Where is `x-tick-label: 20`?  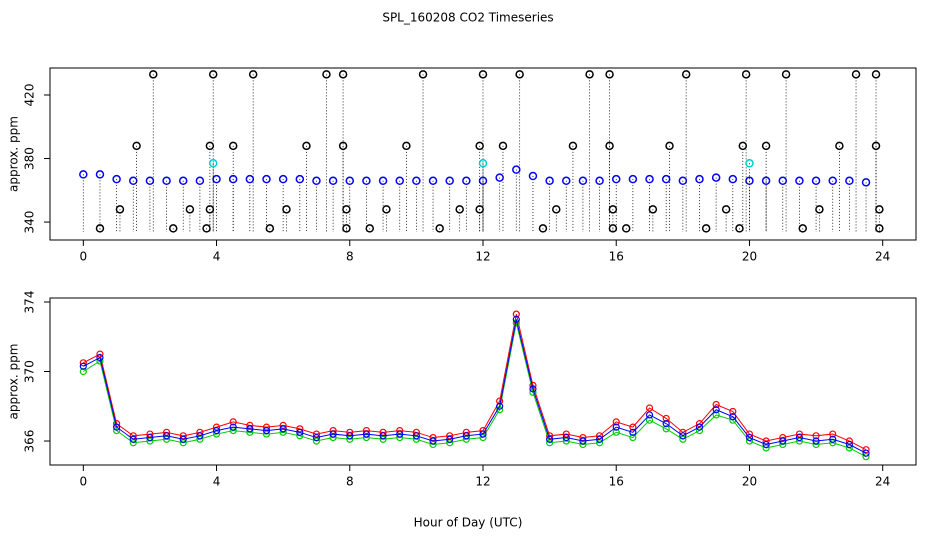
x-tick-label: 20 is located at coordinates (749, 482).